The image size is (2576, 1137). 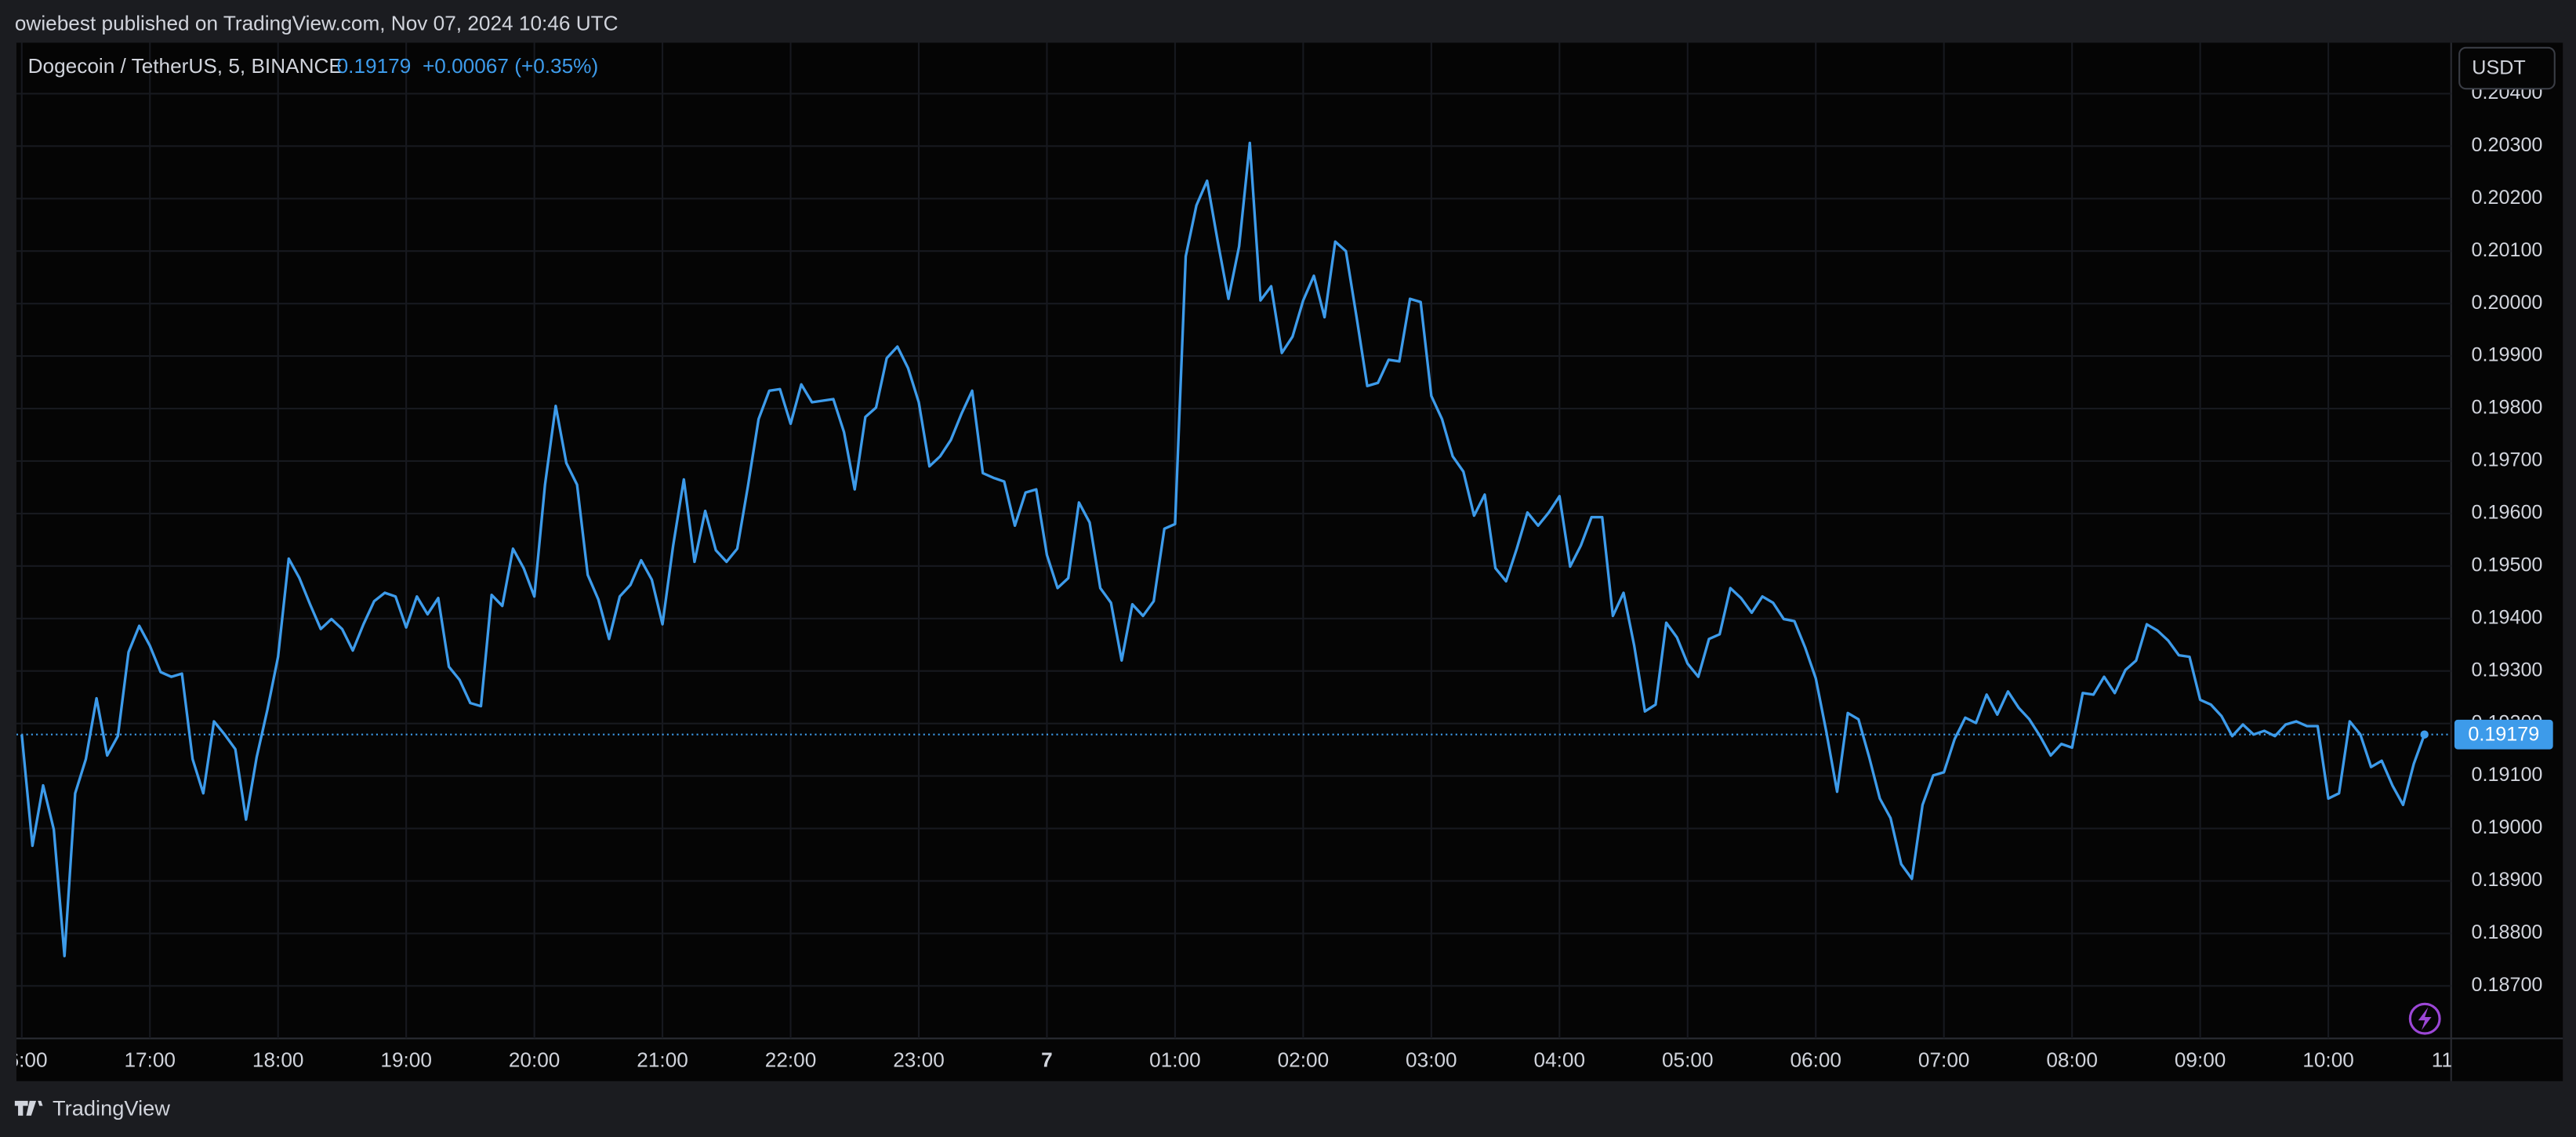 What do you see at coordinates (150, 1060) in the screenshot?
I see `x-tick-label: 17:00` at bounding box center [150, 1060].